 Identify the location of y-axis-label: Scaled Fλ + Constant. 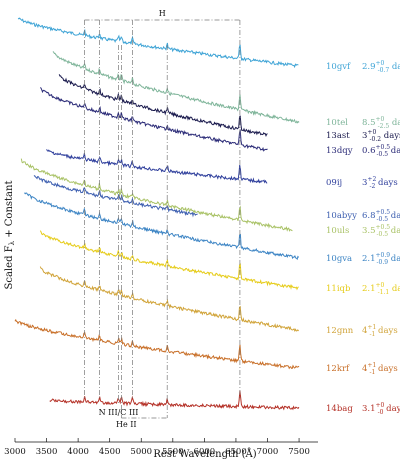
(10, 235).